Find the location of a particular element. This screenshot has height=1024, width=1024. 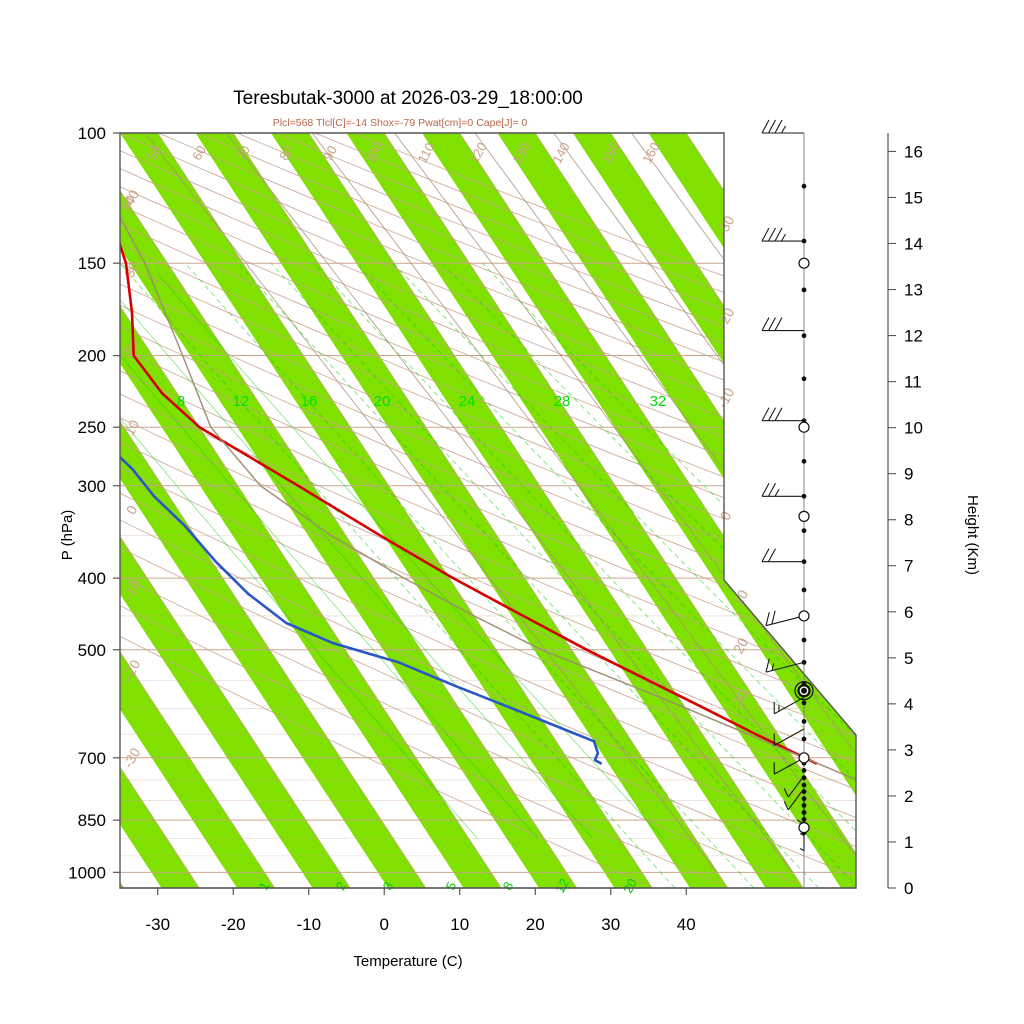

isotherm-label-right: 30 is located at coordinates (741, 697).